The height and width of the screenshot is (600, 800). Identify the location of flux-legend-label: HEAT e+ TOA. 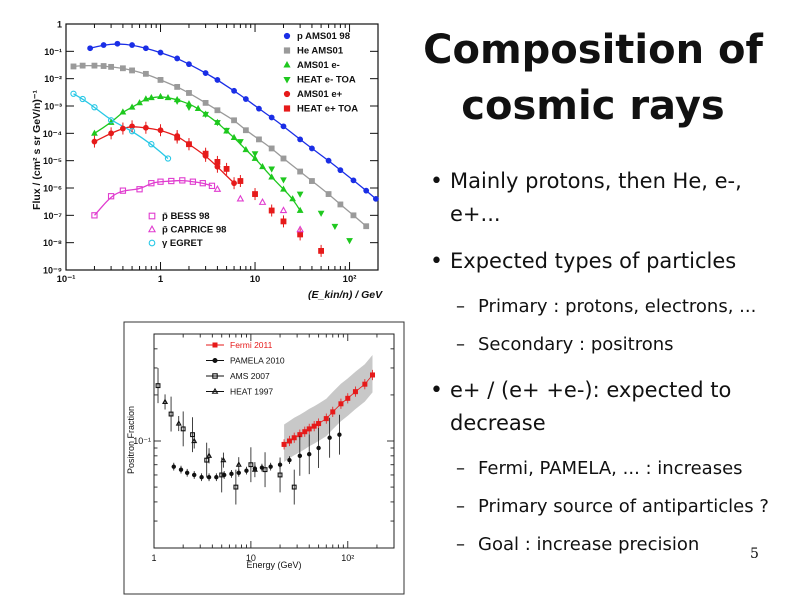
(327, 109).